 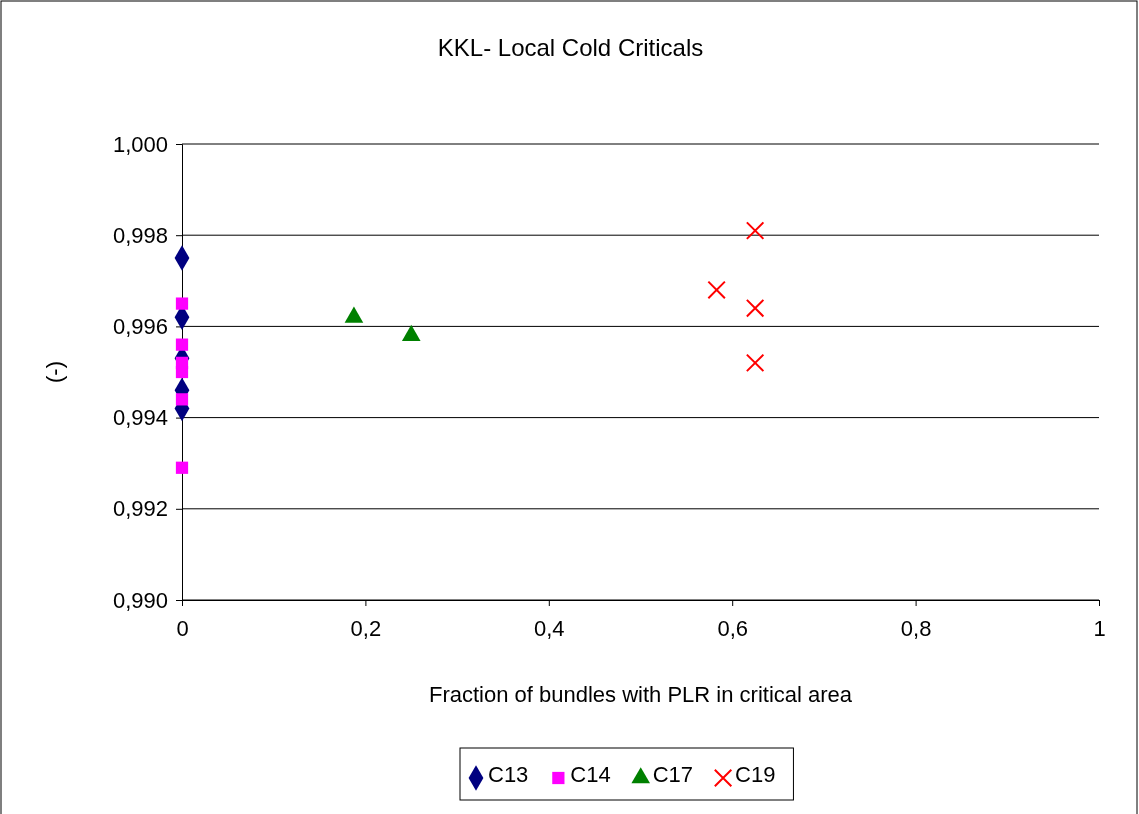 I want to click on x-tick-label: 0, so click(x=182, y=628).